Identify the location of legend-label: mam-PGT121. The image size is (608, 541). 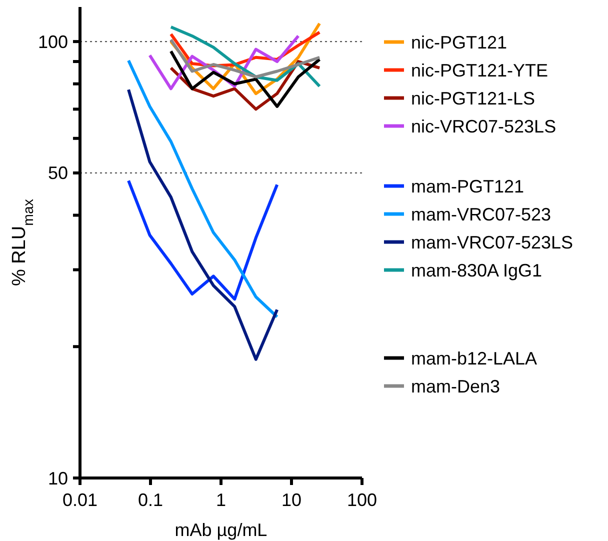
(467, 186).